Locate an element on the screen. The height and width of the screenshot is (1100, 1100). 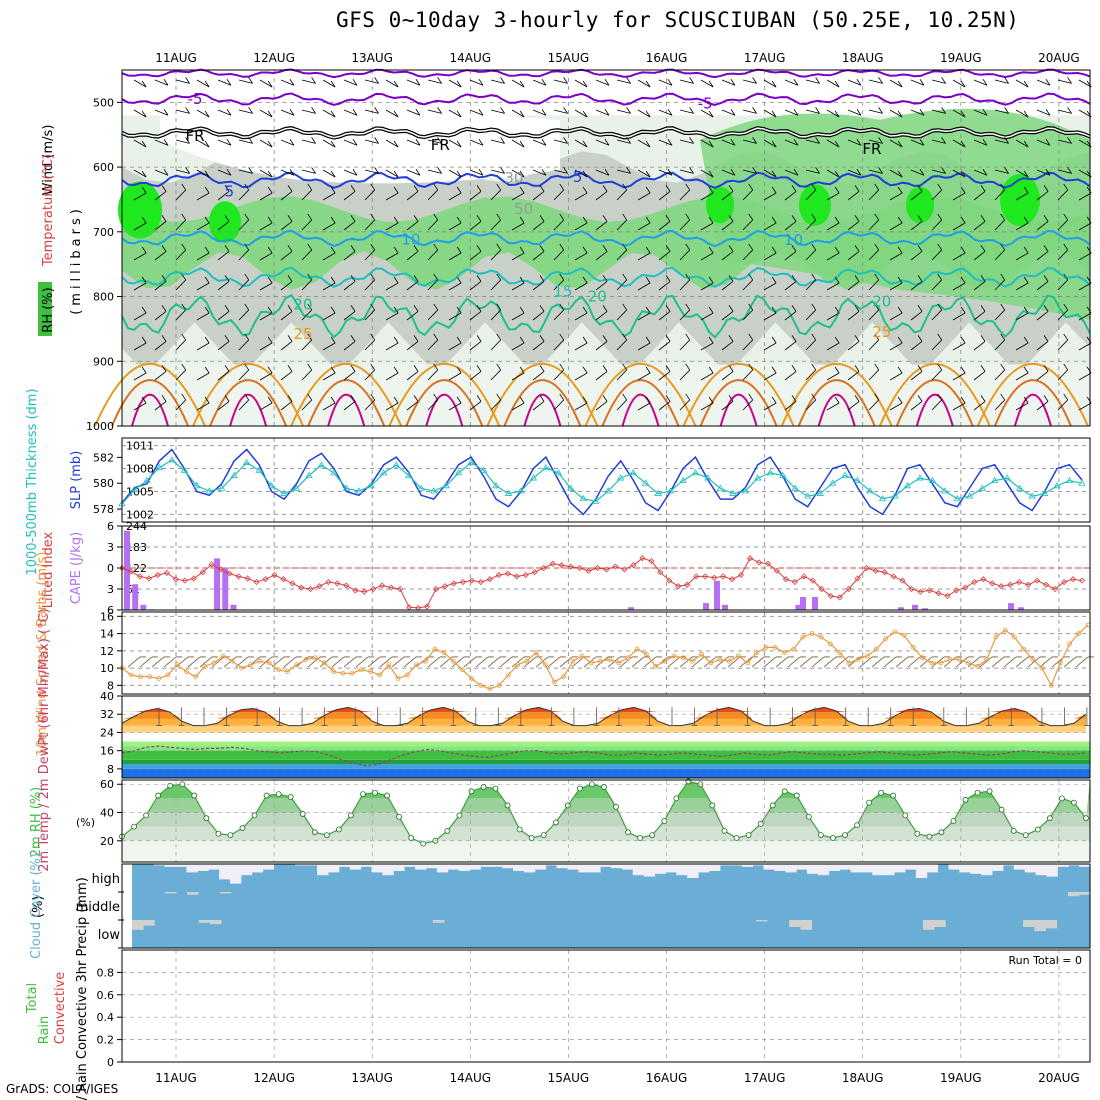
temp-tick-label: 8 is located at coordinates (110, 769).